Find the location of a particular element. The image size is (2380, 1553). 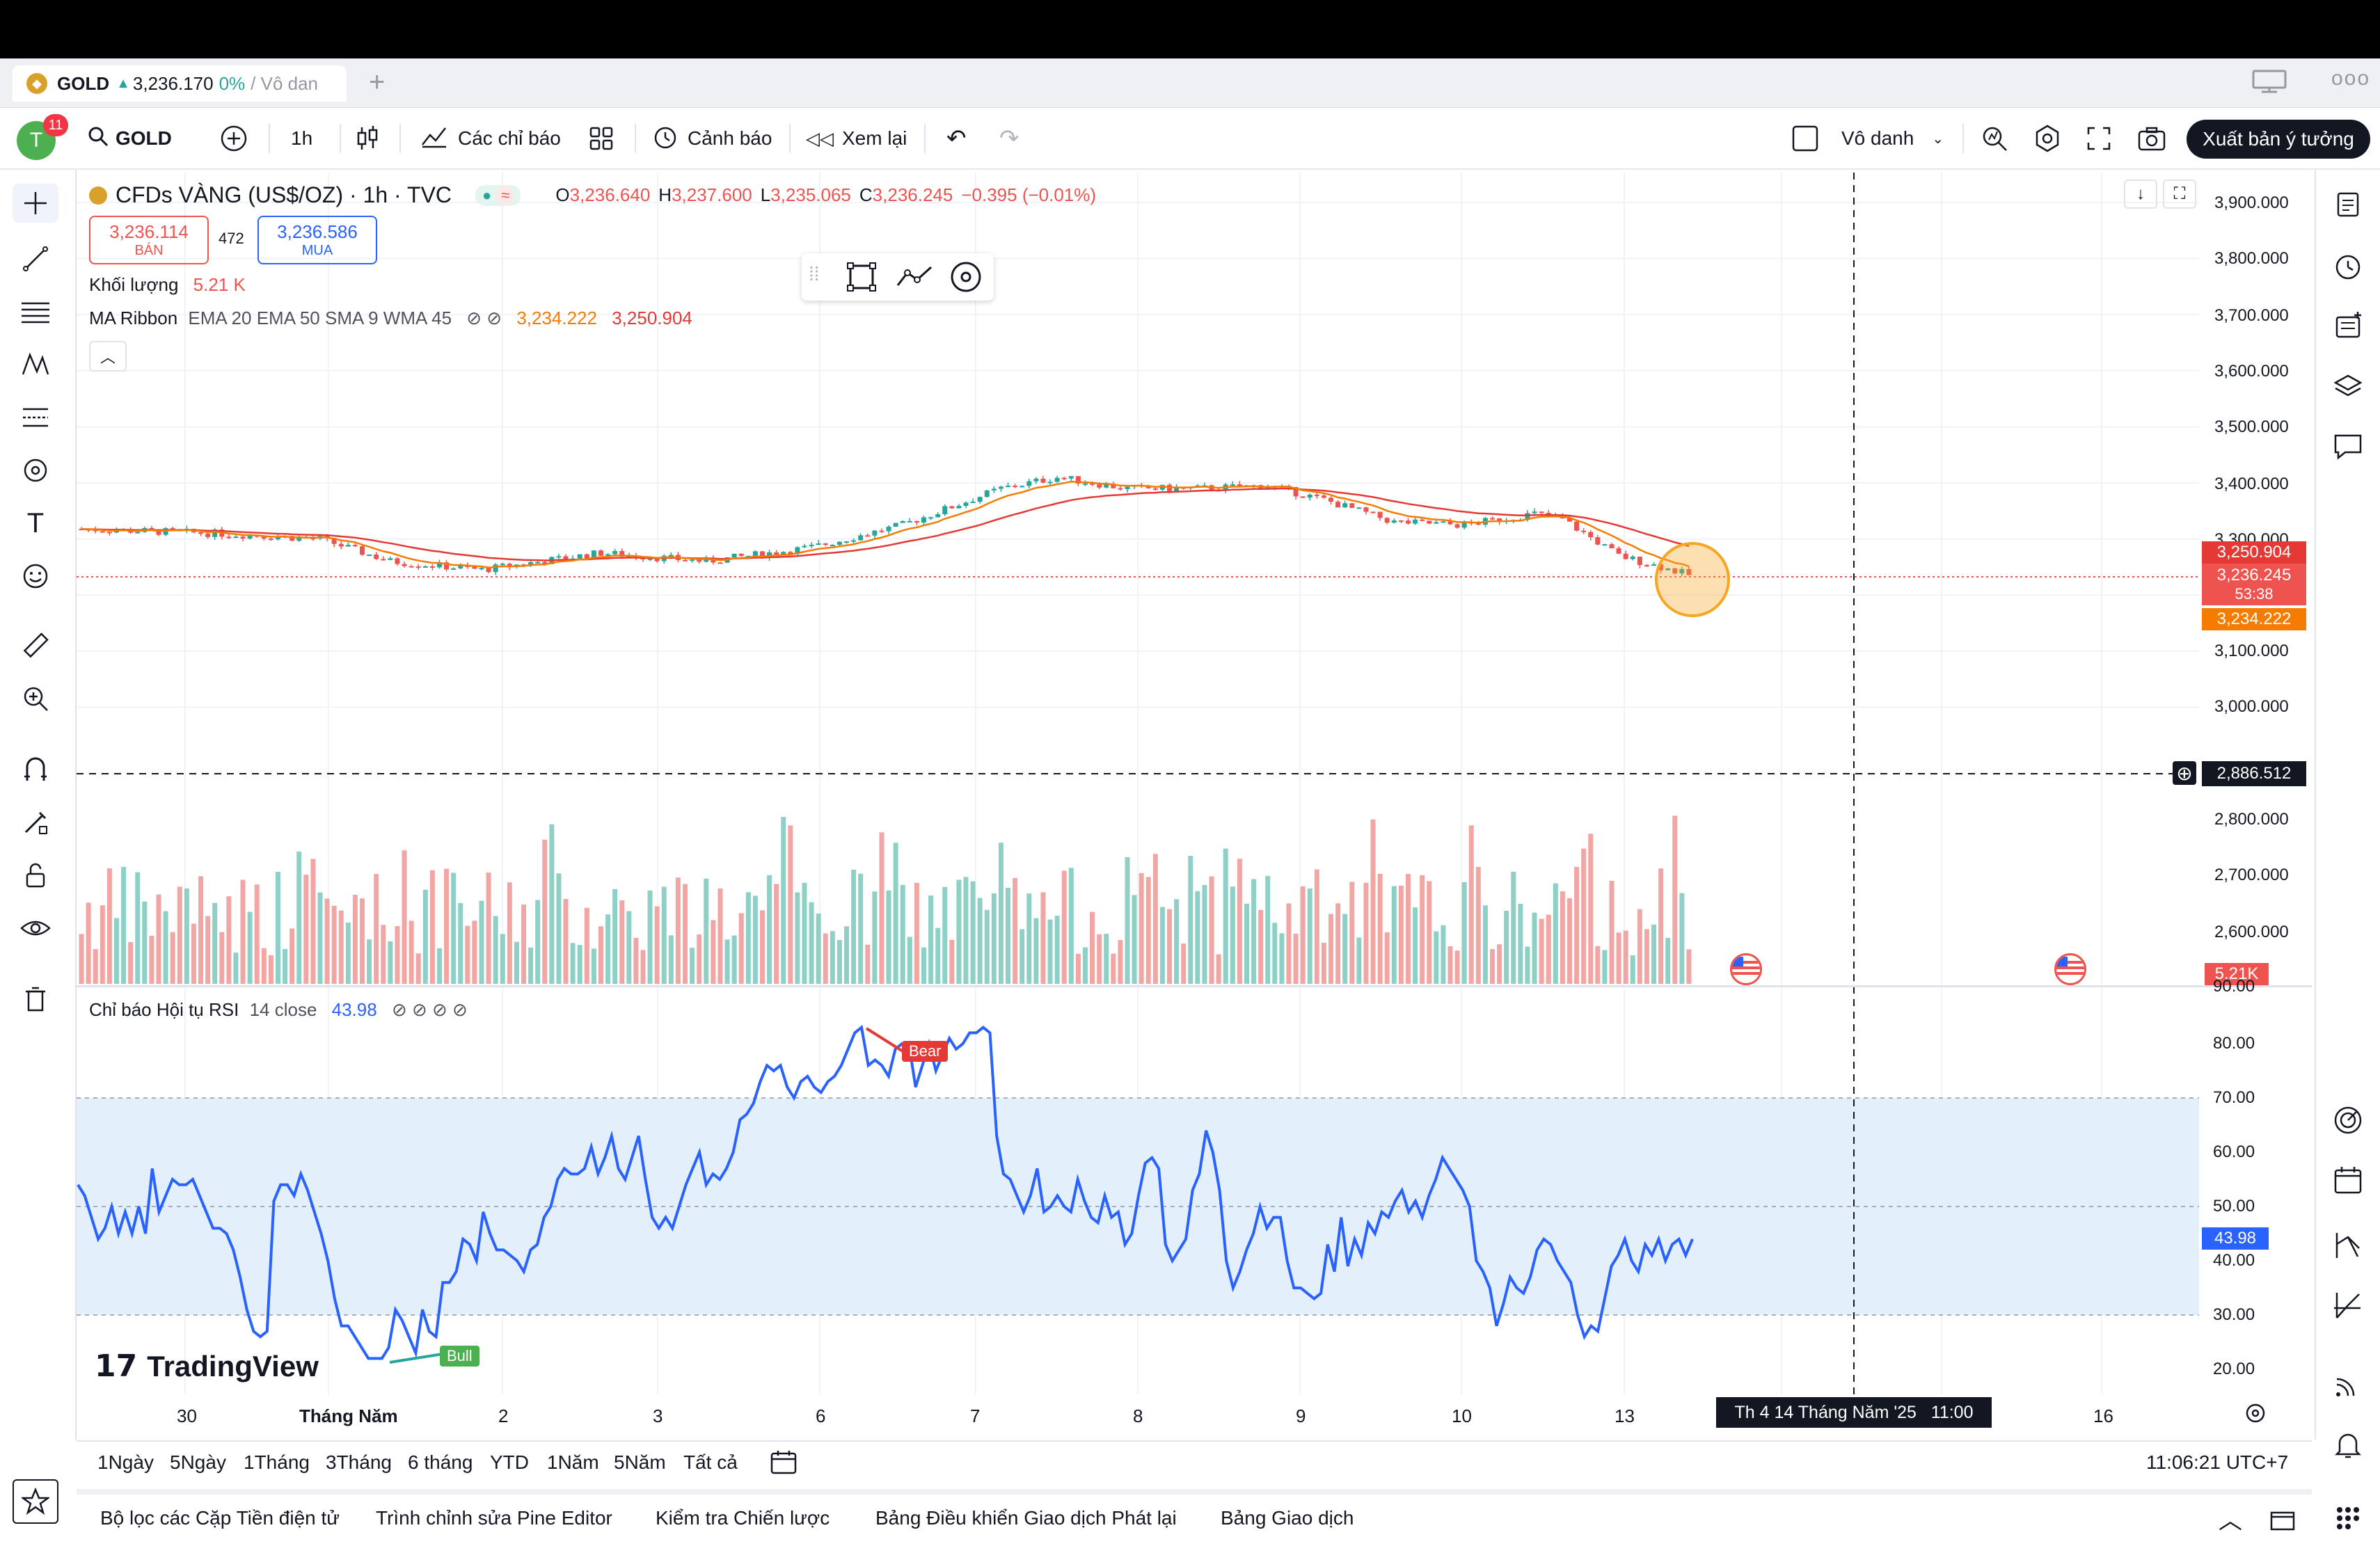

tab-gold: ◆ GOLD ▲ 3,236.170 0% / Vô dan is located at coordinates (180, 83).